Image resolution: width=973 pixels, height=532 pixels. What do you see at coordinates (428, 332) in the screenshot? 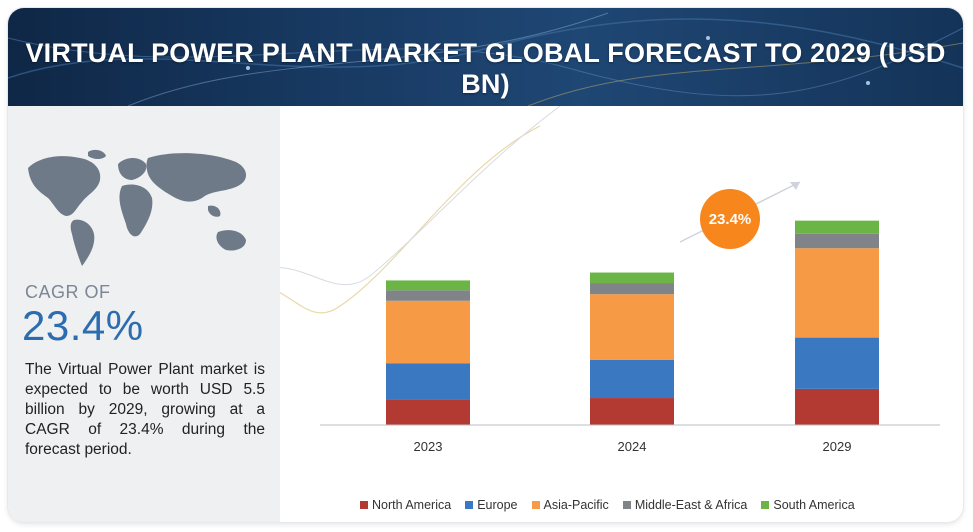
I see `bar-segment-asia-pacific-2023` at bounding box center [428, 332].